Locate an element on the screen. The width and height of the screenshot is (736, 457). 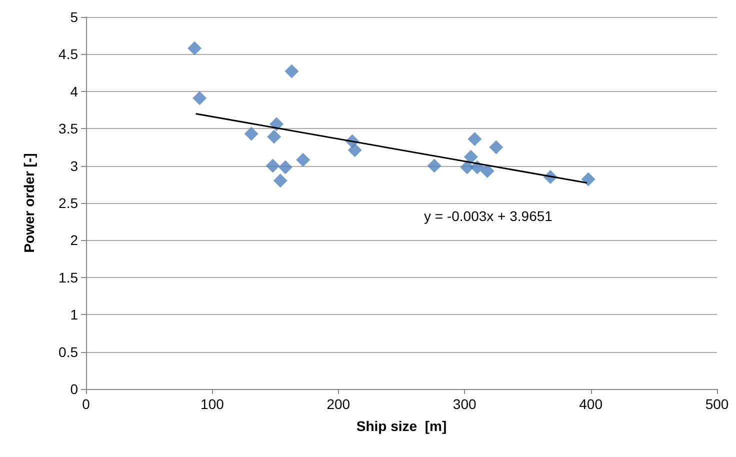
y-tick-label: 1.5 is located at coordinates (68, 277).